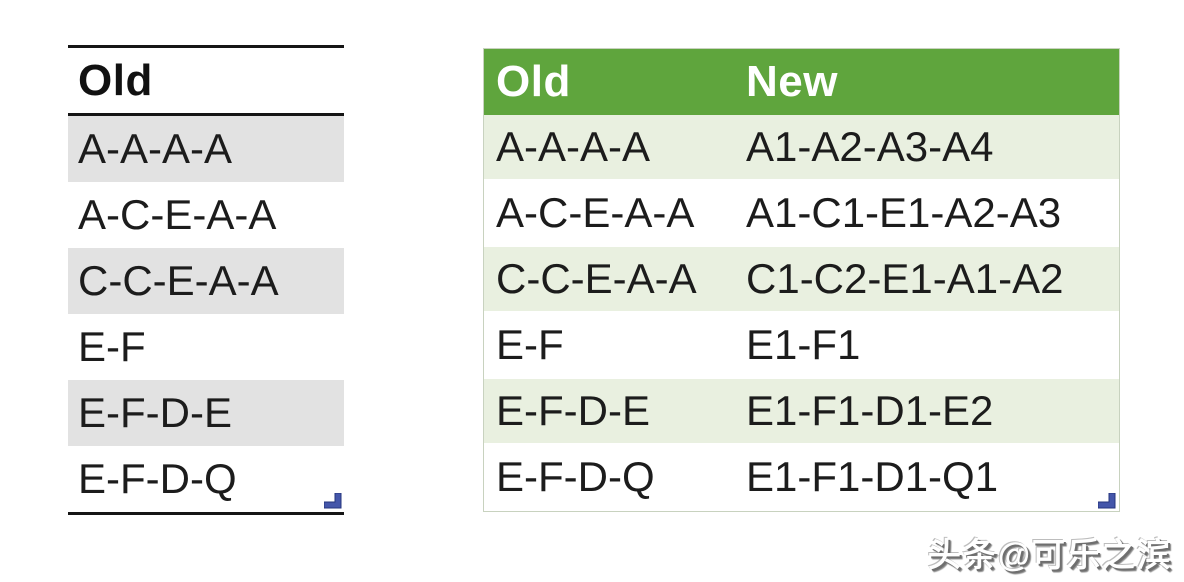 The image size is (1184, 582). Describe the element at coordinates (206, 413) in the screenshot. I see `old-table-row: E-F-D-E` at that location.